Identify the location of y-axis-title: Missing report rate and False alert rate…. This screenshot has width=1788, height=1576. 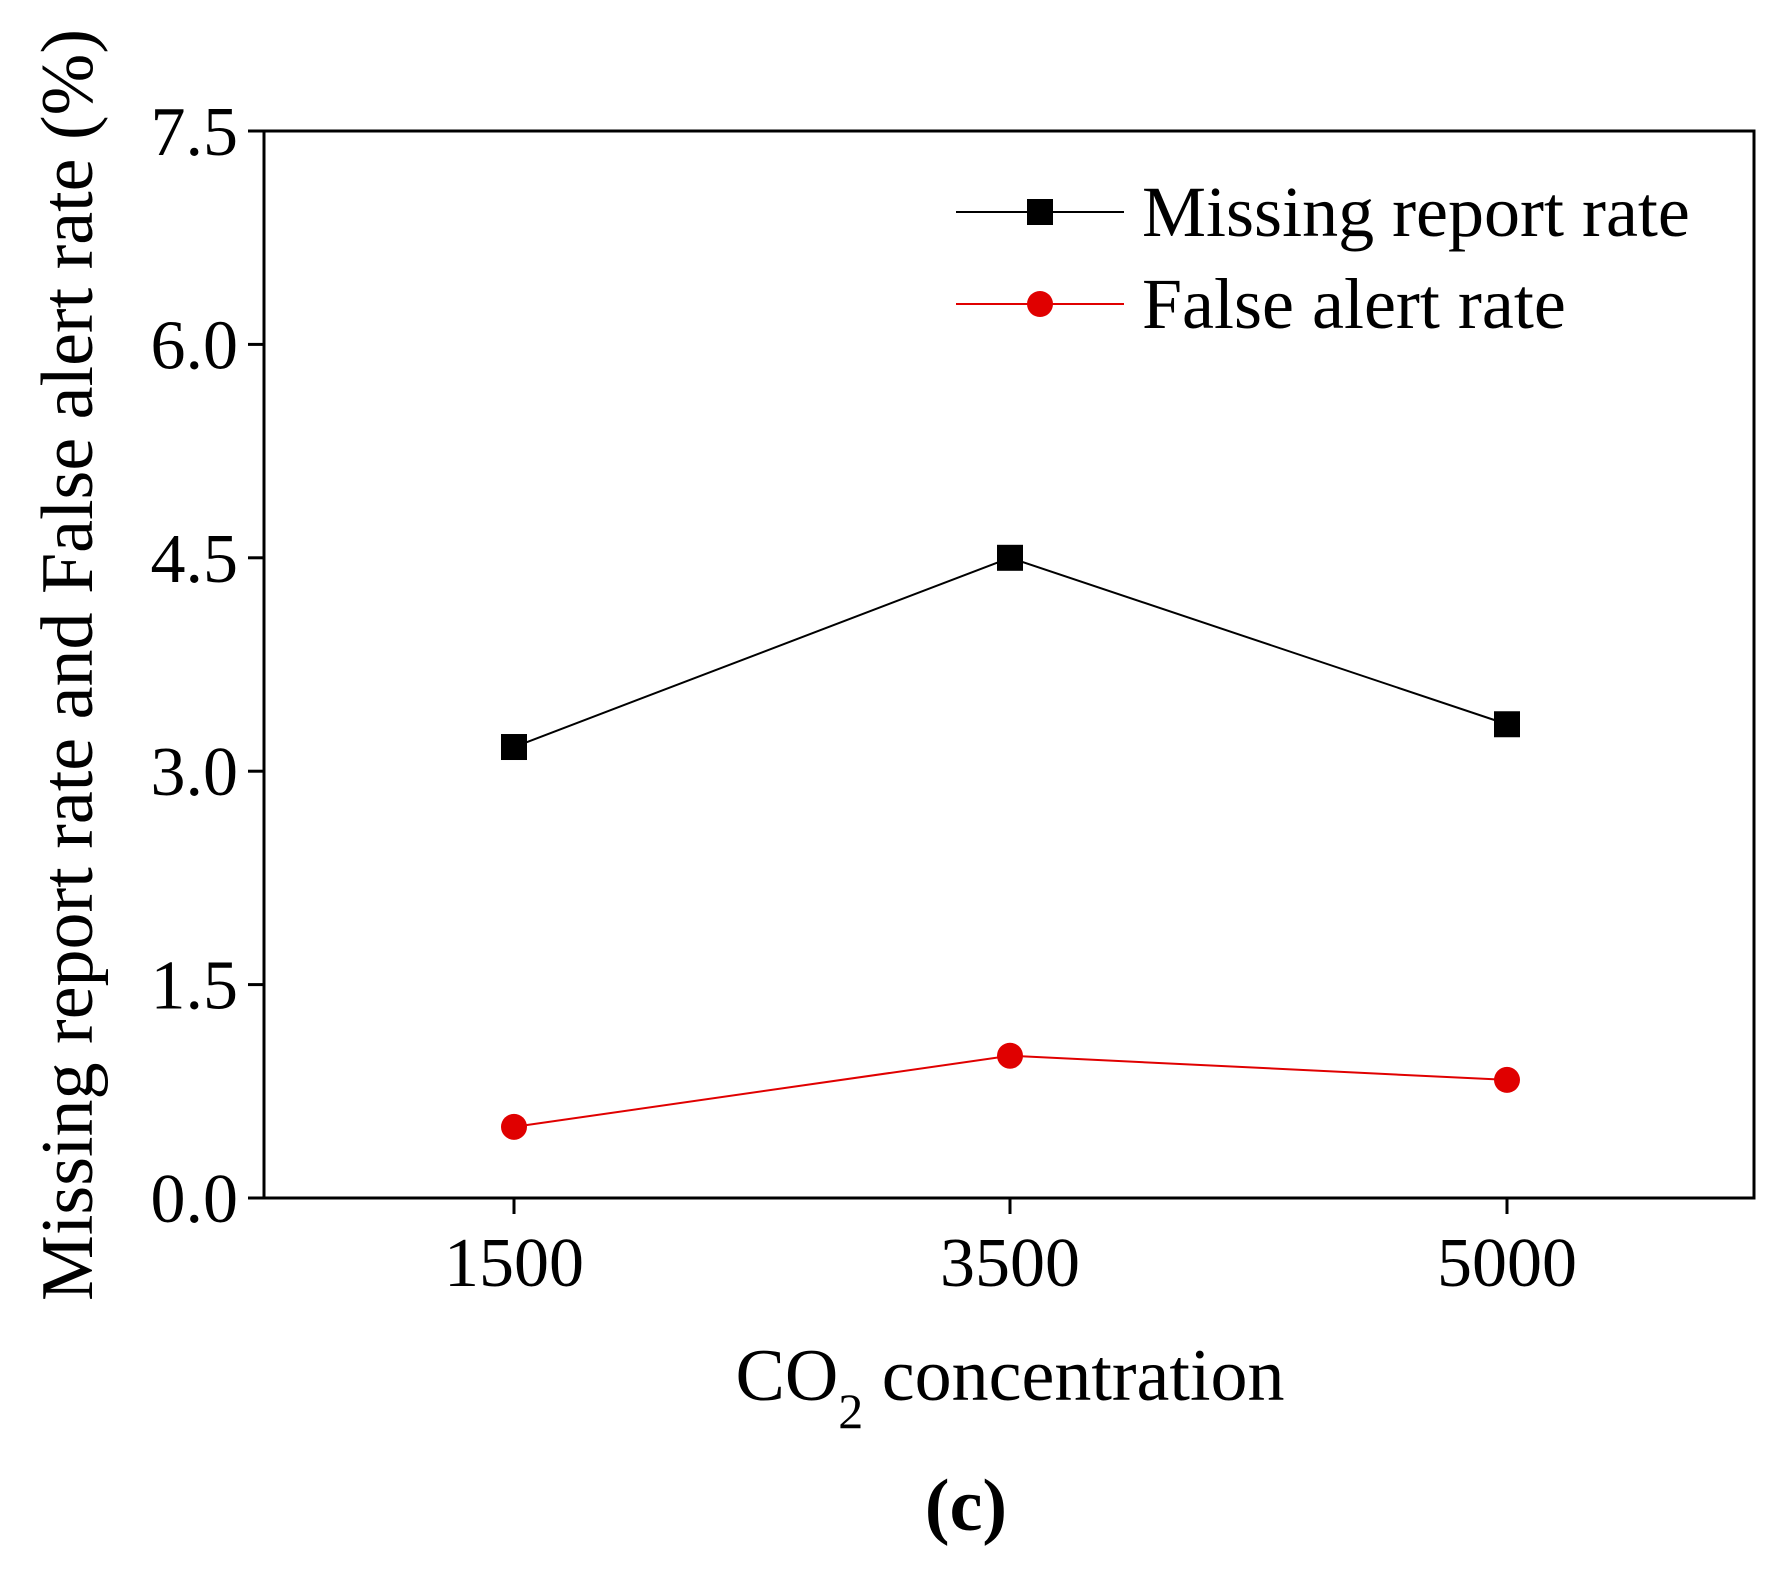
(68, 665).